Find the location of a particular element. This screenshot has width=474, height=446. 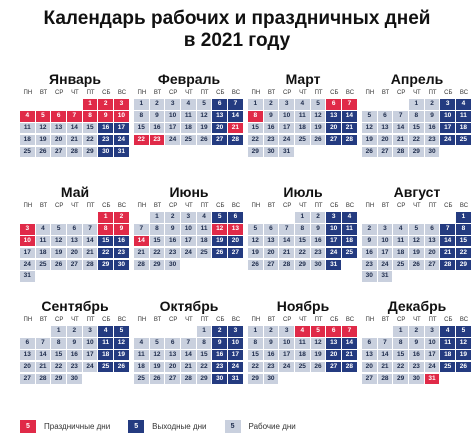

weekend-cell: 16 is located at coordinates (121, 241).